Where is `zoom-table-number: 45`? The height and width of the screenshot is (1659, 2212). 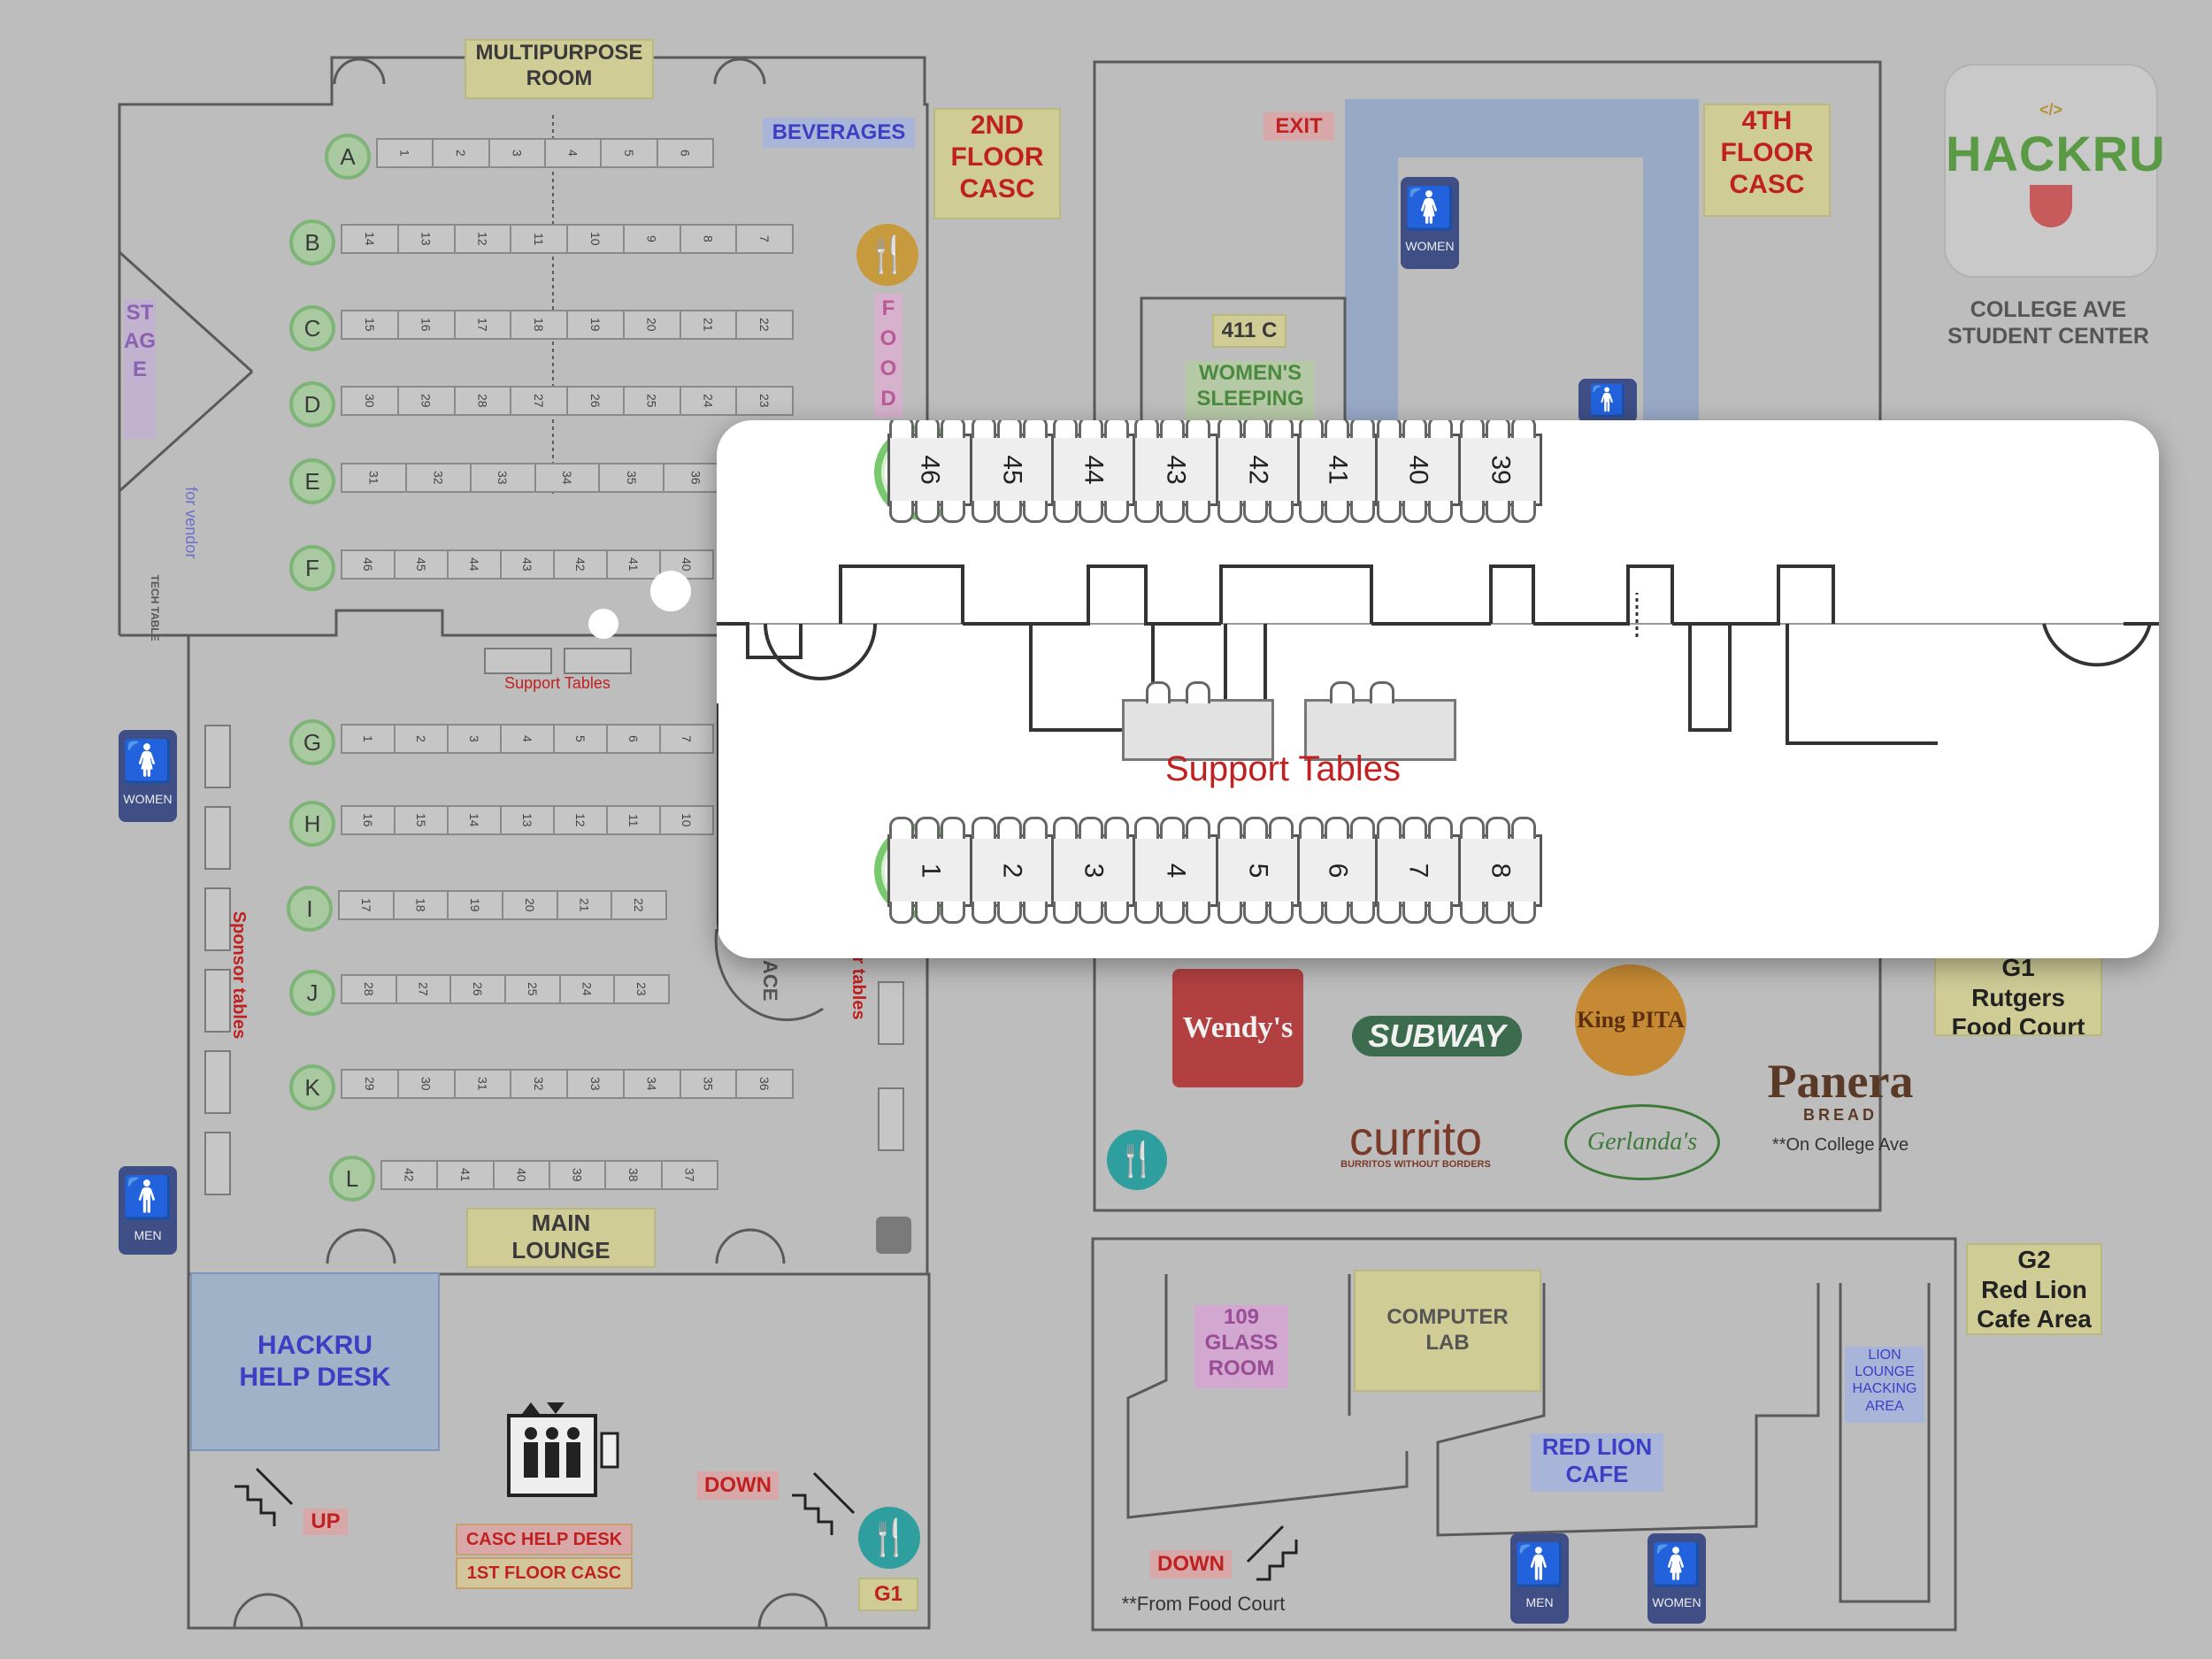 zoom-table-number: 45 is located at coordinates (1012, 470).